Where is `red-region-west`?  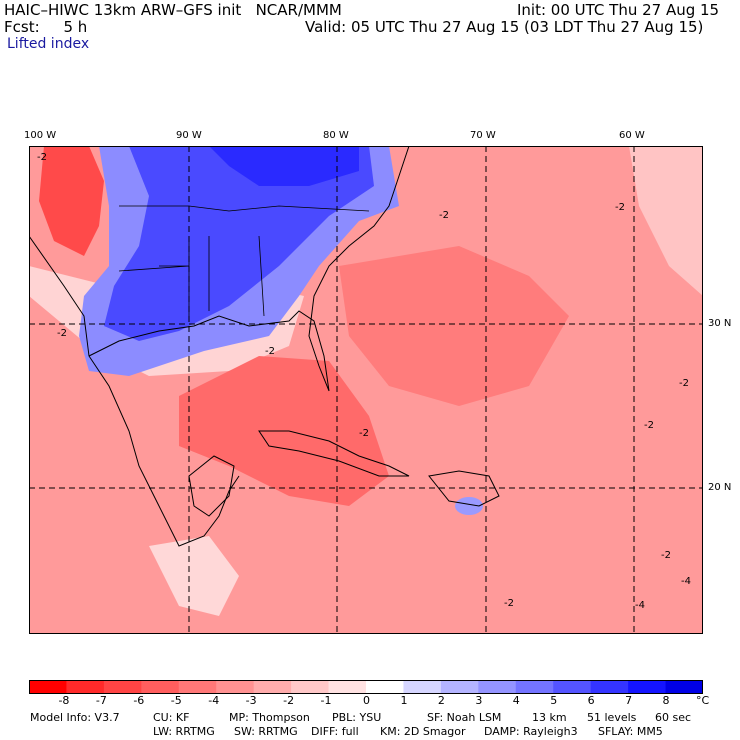 red-region-west is located at coordinates (71, 201).